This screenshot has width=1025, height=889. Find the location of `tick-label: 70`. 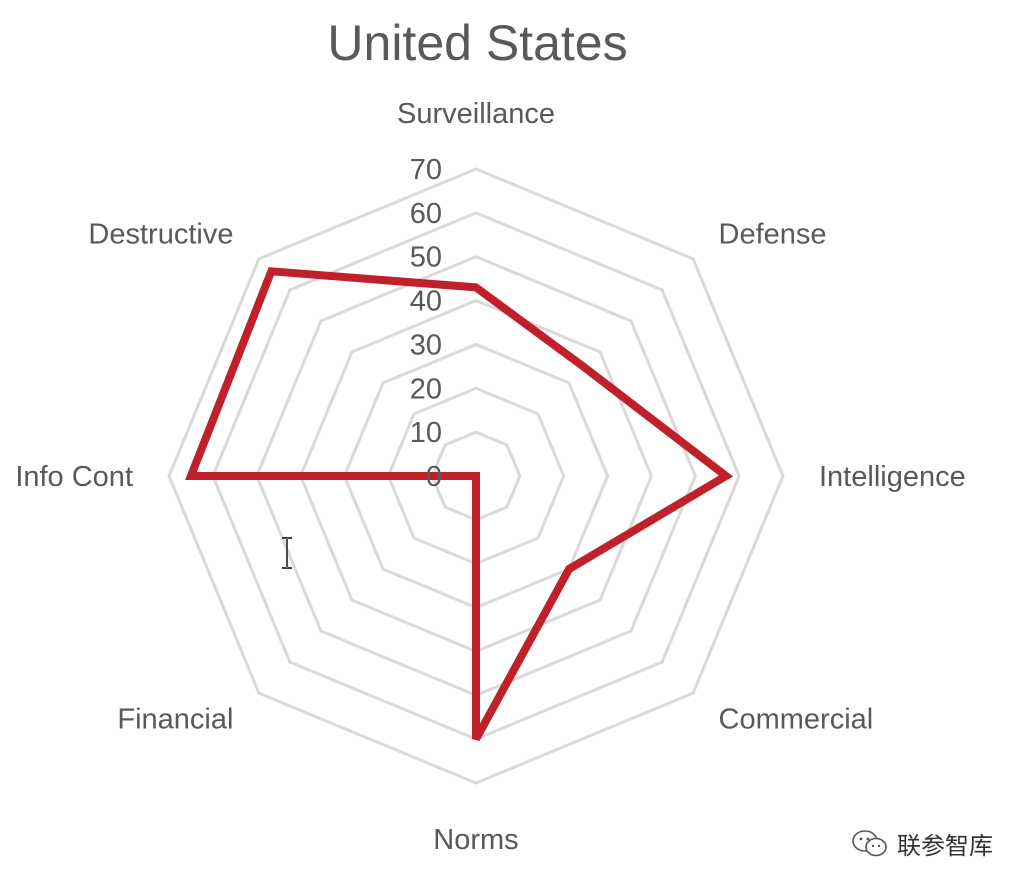

tick-label: 70 is located at coordinates (426, 170).